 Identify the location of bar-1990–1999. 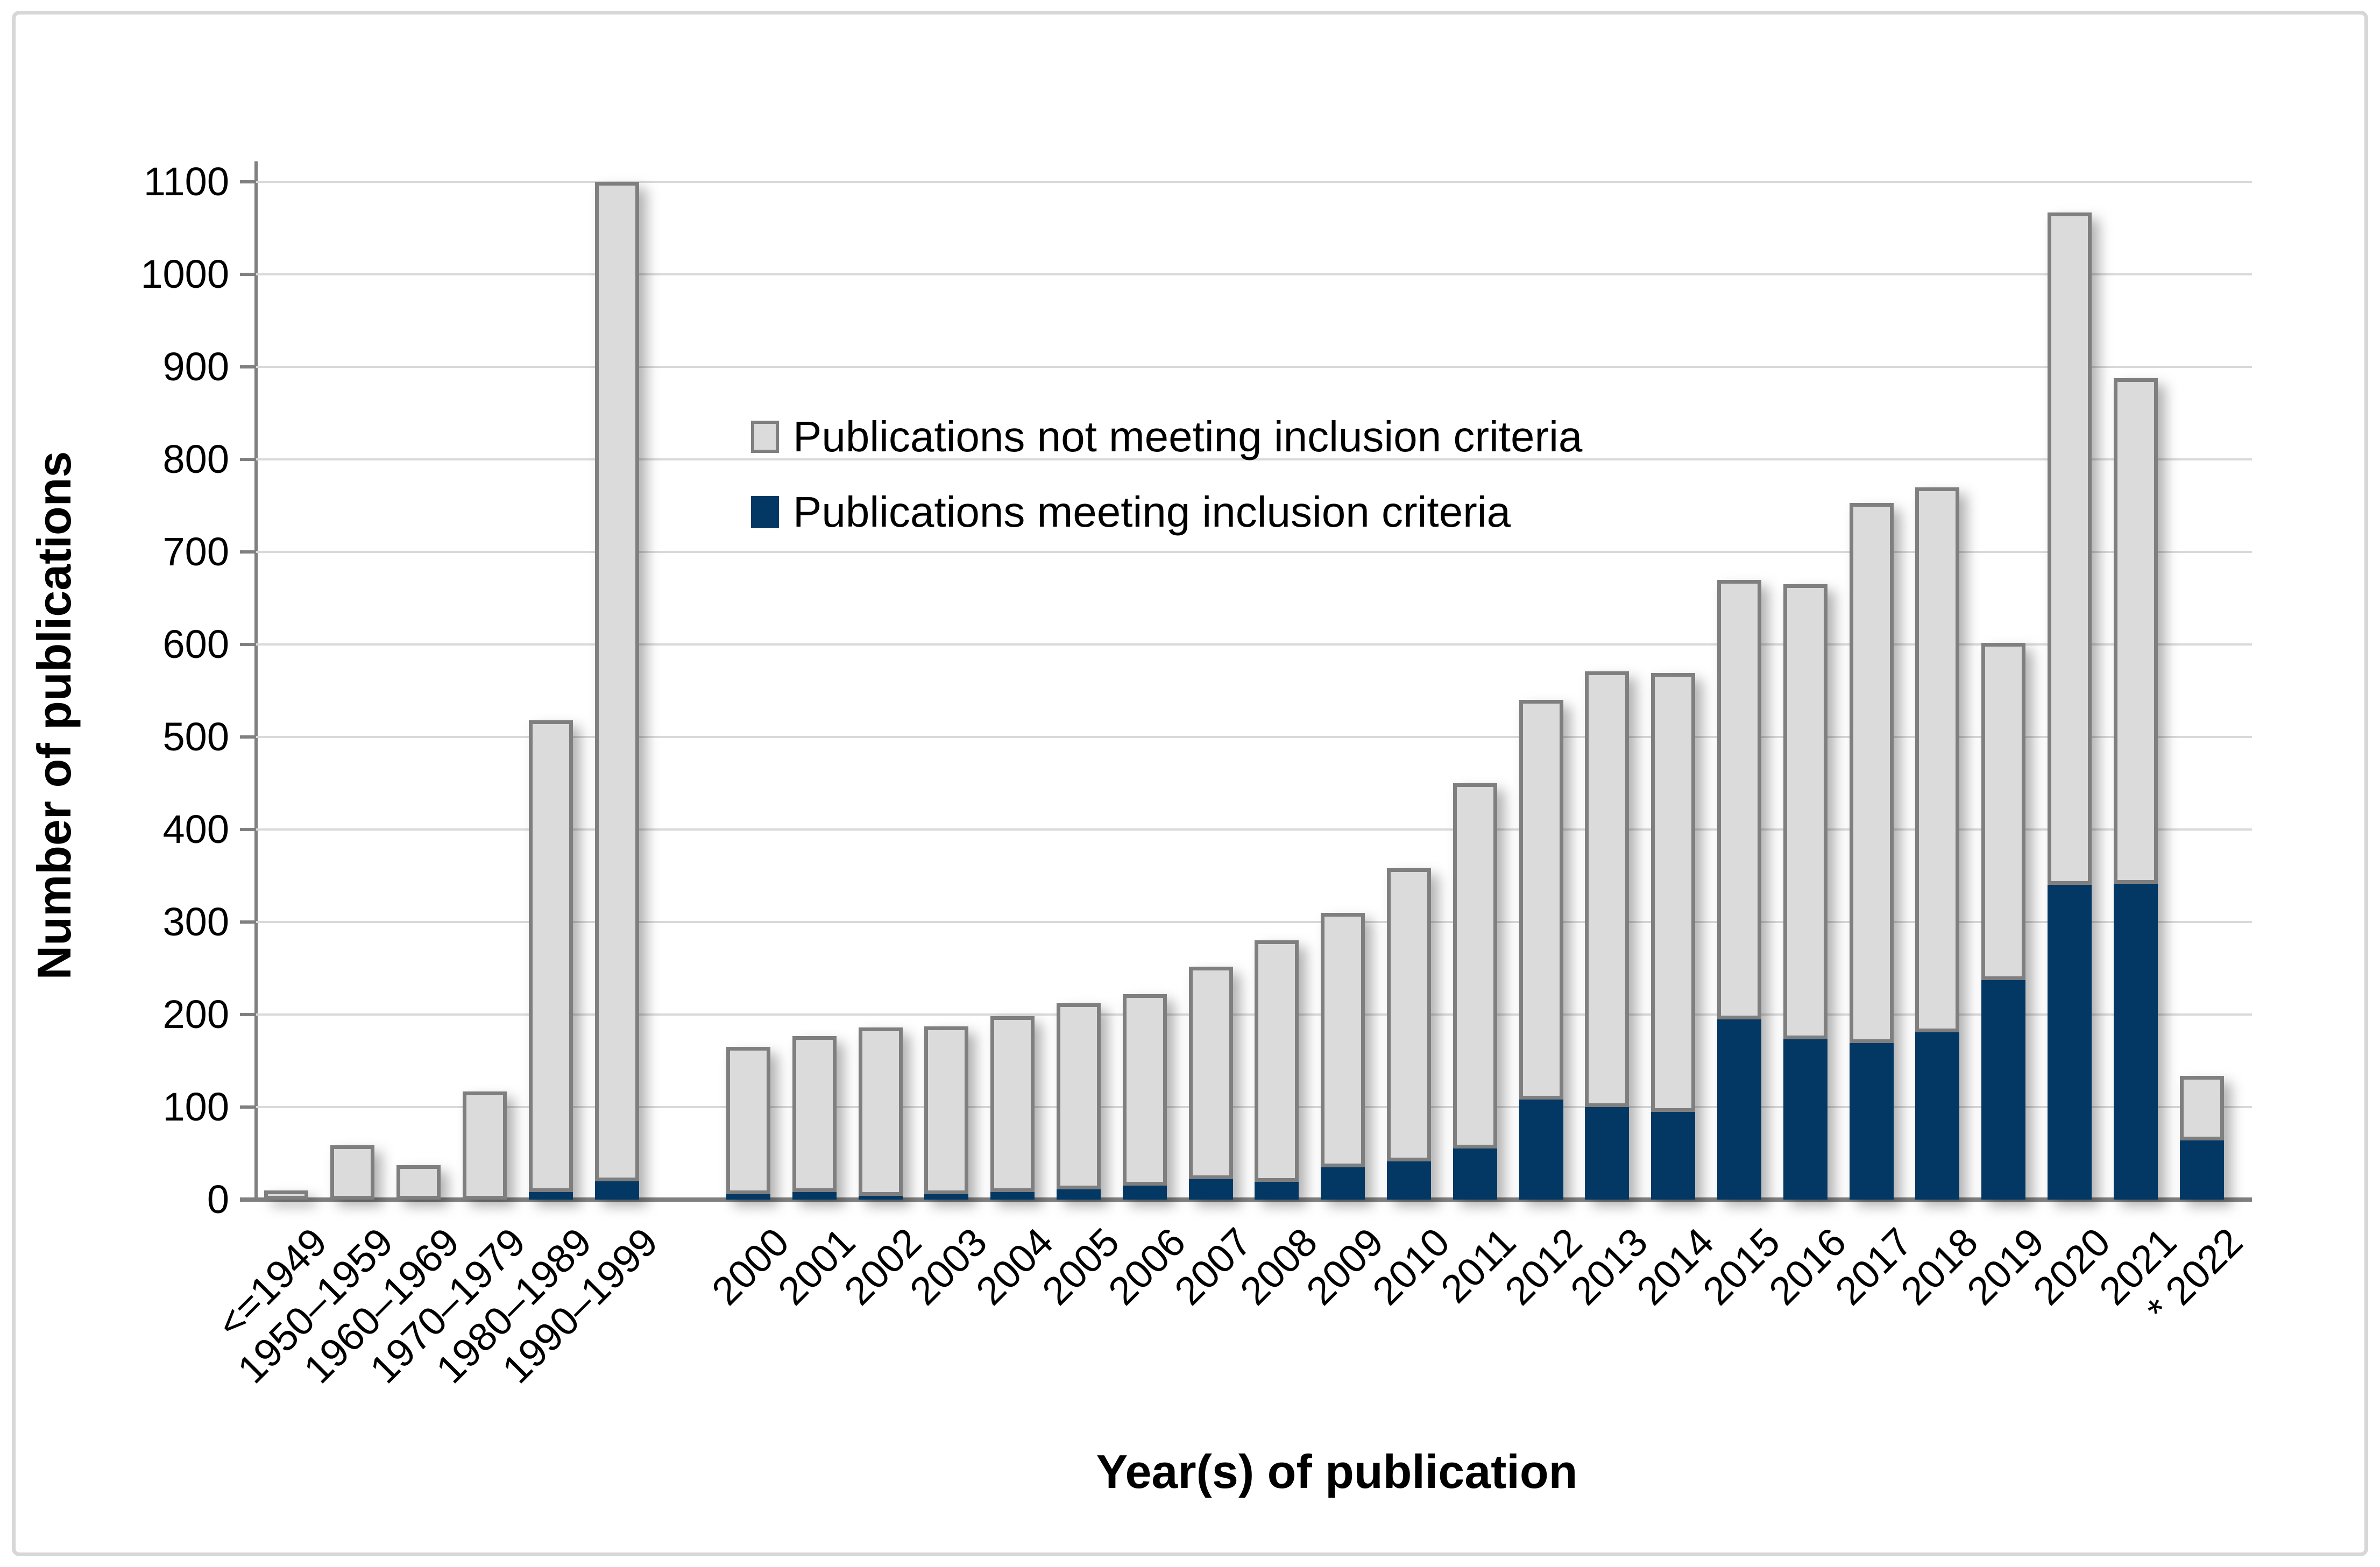
(617, 691).